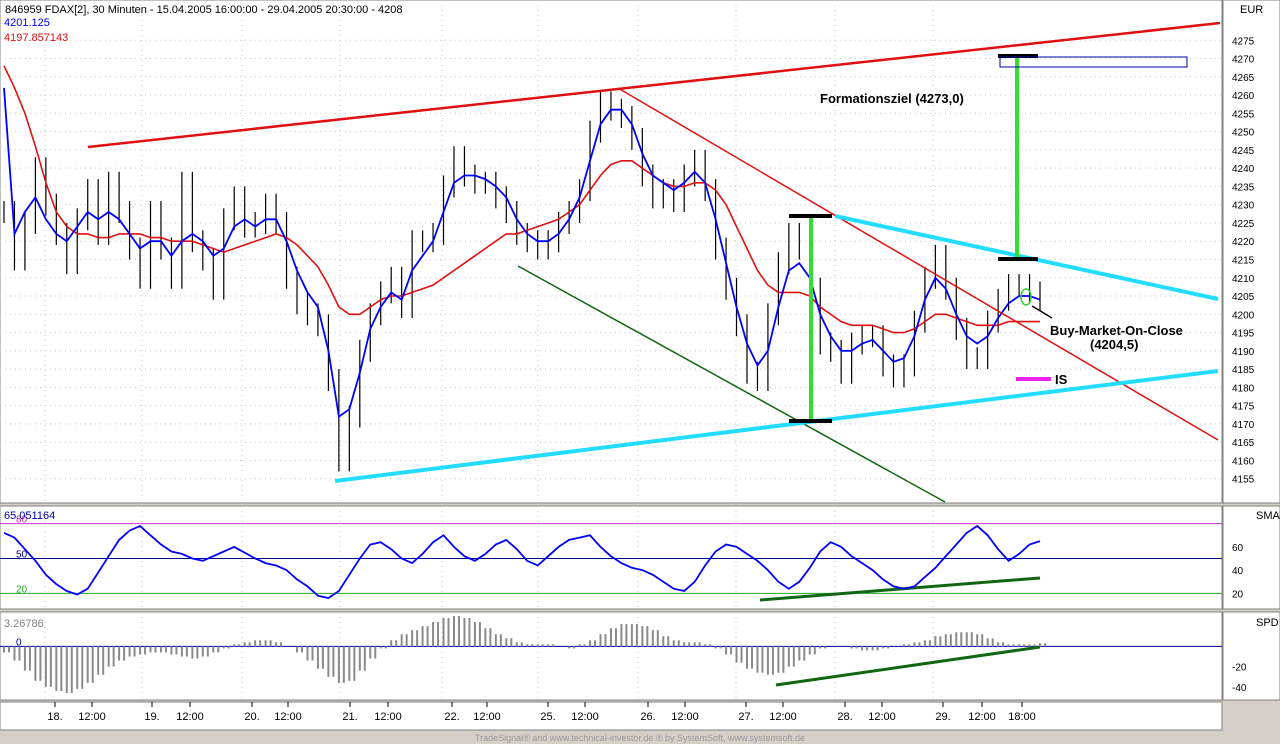 The image size is (1280, 749). What do you see at coordinates (1243, 96) in the screenshot?
I see `price-tick-label: 4260` at bounding box center [1243, 96].